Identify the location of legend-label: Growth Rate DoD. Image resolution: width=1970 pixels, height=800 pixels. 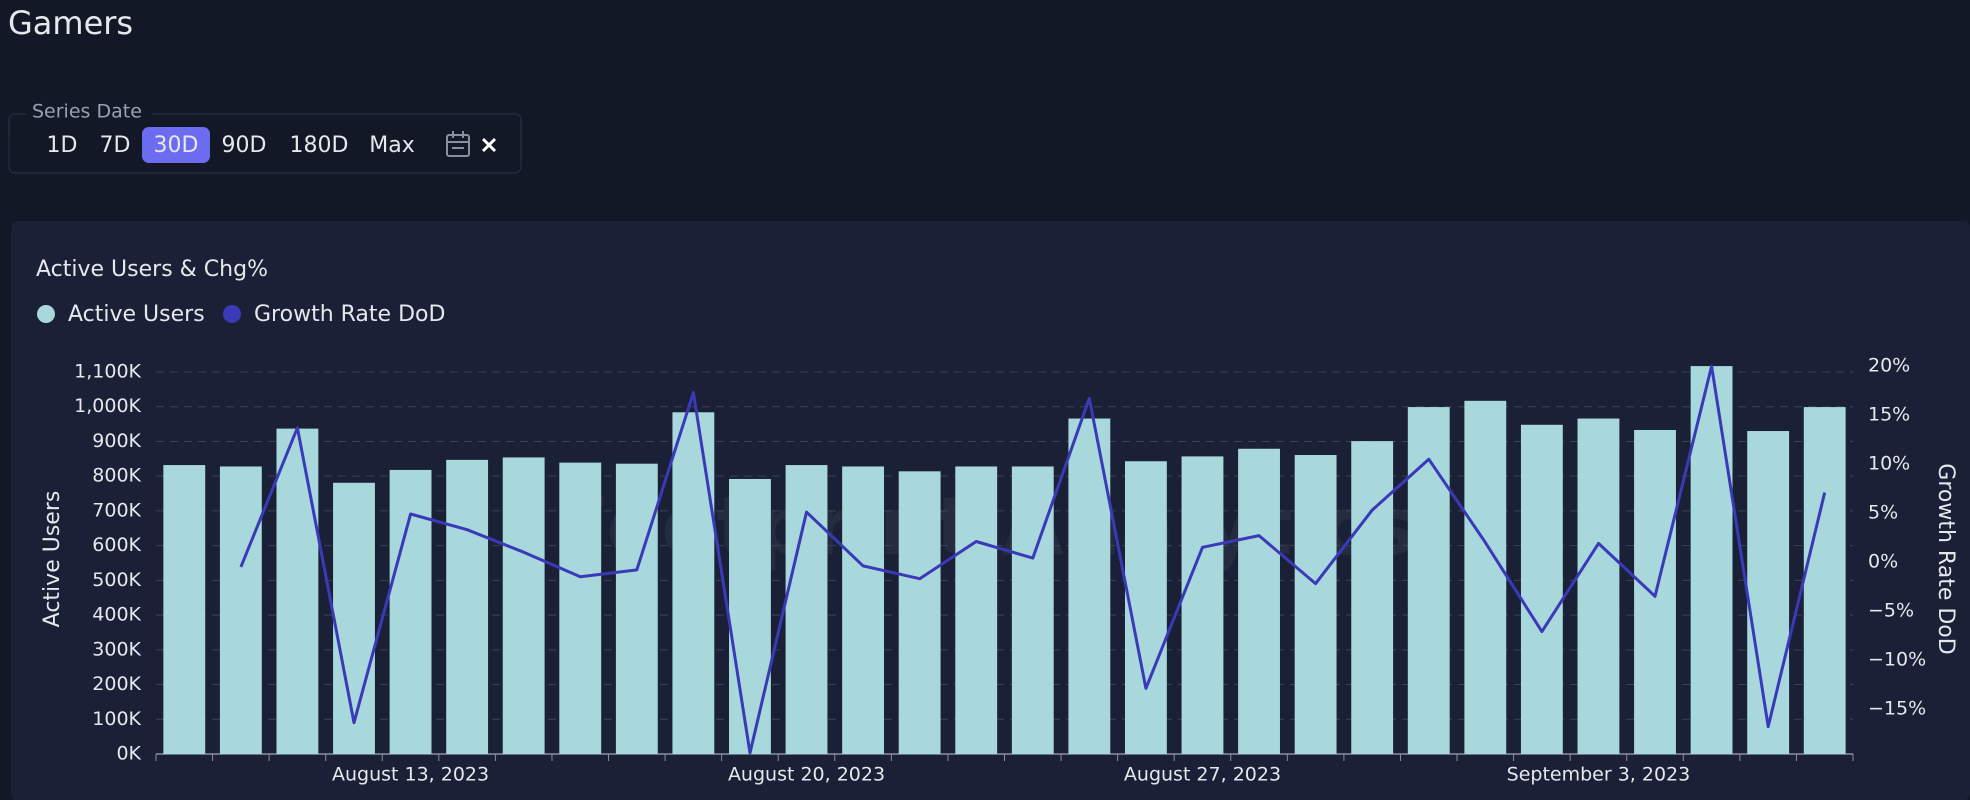
(349, 314).